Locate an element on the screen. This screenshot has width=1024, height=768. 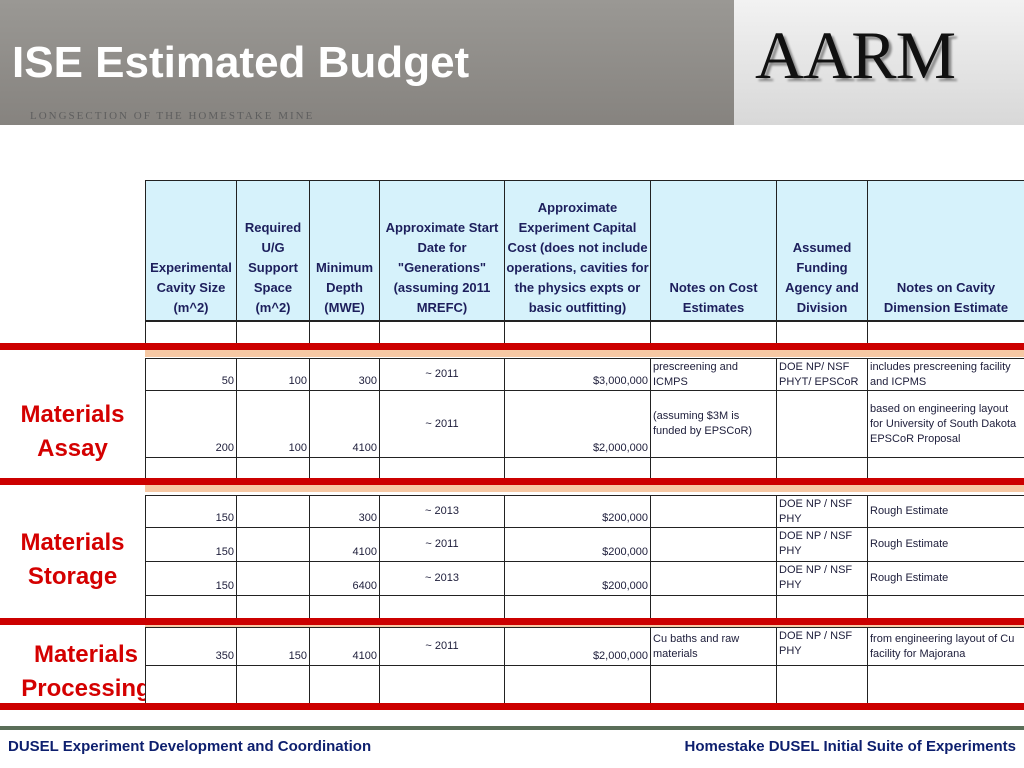
column-header: Required U/G Support Space (m^2) is located at coordinates (273, 250).